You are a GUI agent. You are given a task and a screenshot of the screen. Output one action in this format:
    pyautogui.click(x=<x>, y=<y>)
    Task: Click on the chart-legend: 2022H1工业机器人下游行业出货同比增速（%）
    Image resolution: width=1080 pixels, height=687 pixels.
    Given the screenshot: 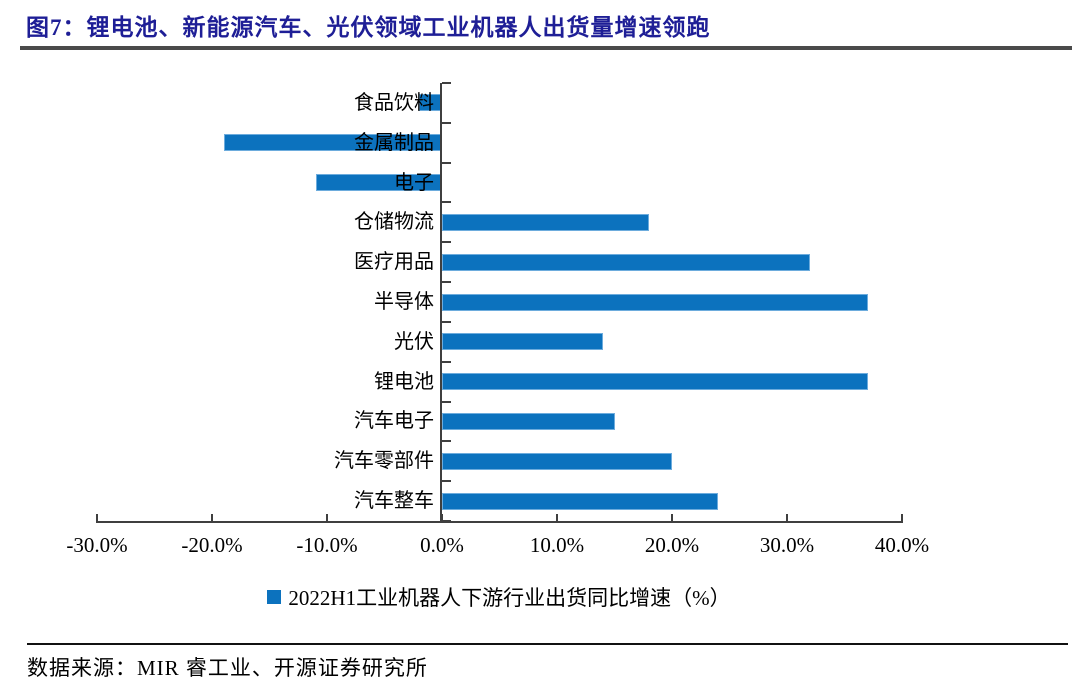 What is the action you would take?
    pyautogui.click(x=499, y=597)
    